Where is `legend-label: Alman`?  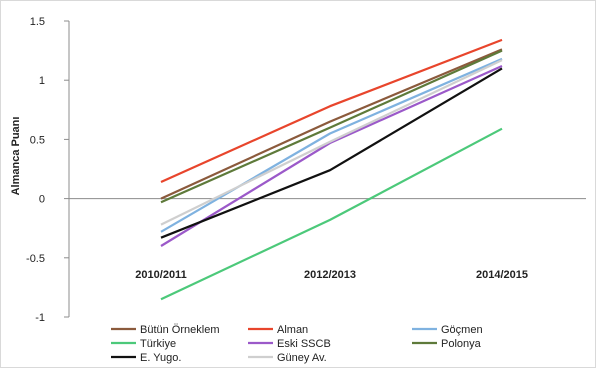 legend-label: Alman is located at coordinates (292, 330).